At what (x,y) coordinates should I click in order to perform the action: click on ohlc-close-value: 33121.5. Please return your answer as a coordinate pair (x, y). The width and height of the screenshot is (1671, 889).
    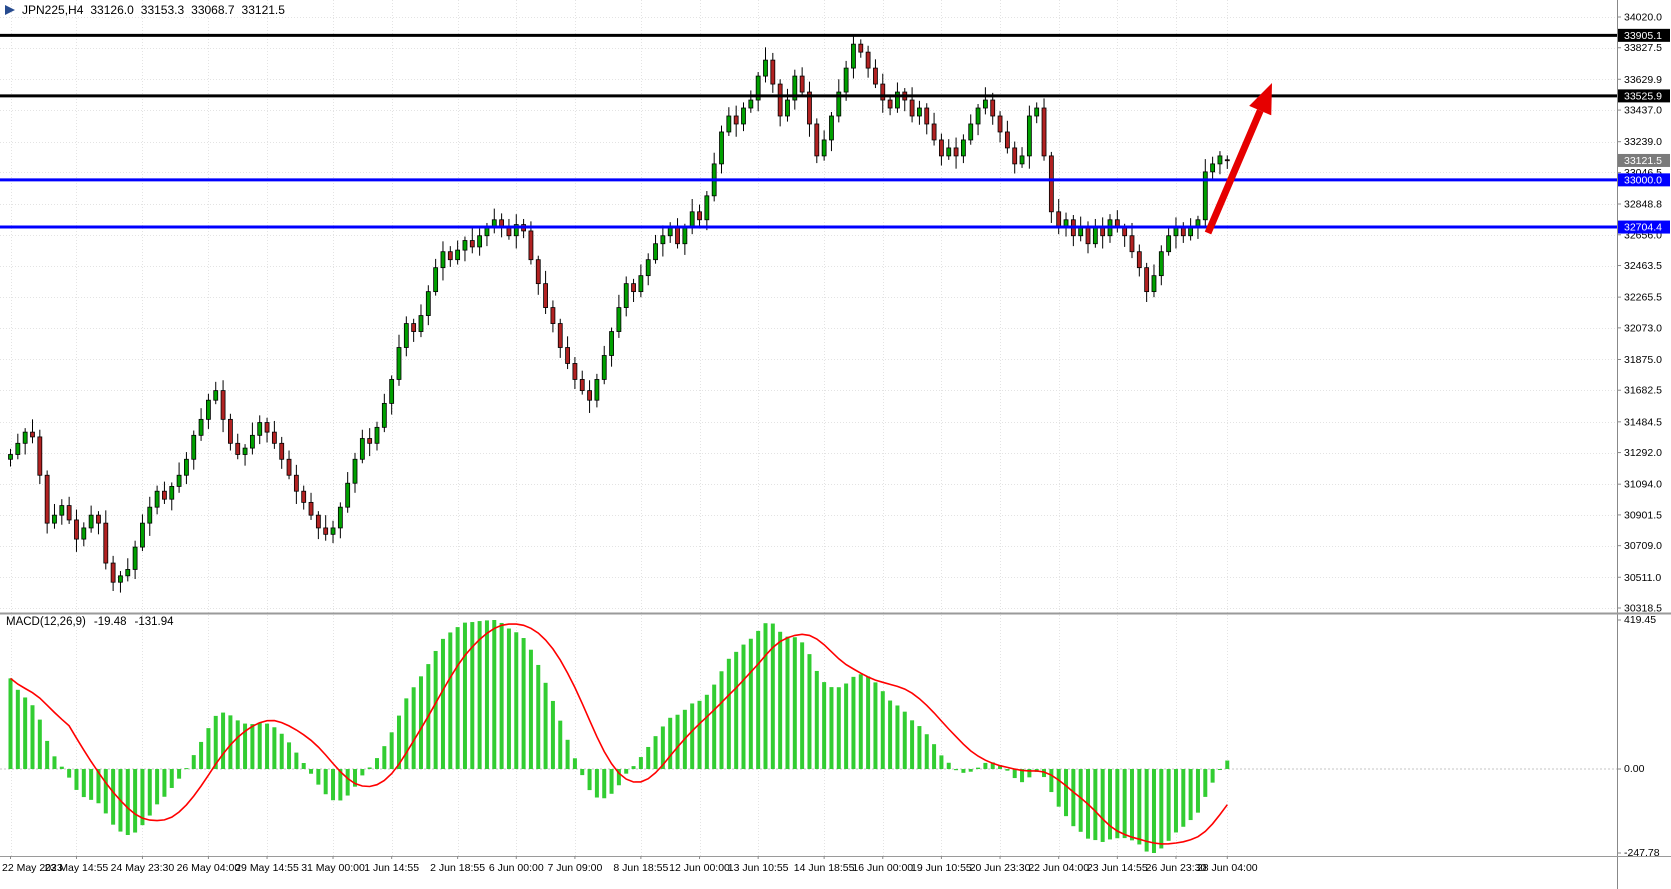
    Looking at the image, I should click on (263, 10).